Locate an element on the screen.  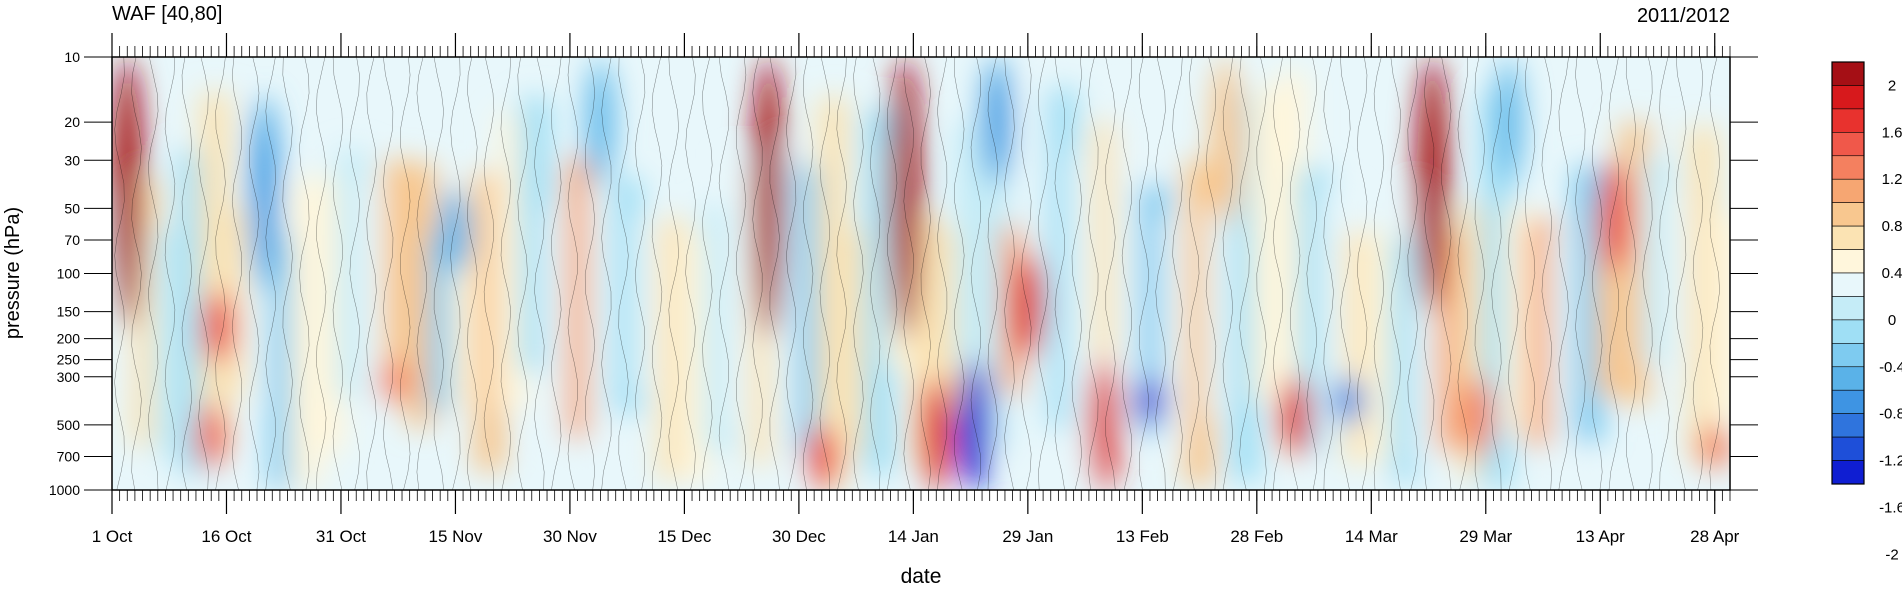
y-tick-label: 70 is located at coordinates (72, 240).